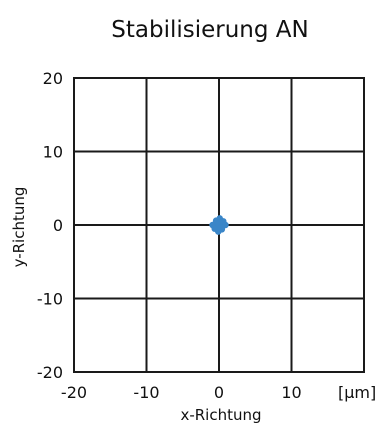  I want to click on x-tick-labels: -20 -10 0 10, so click(181, 392).